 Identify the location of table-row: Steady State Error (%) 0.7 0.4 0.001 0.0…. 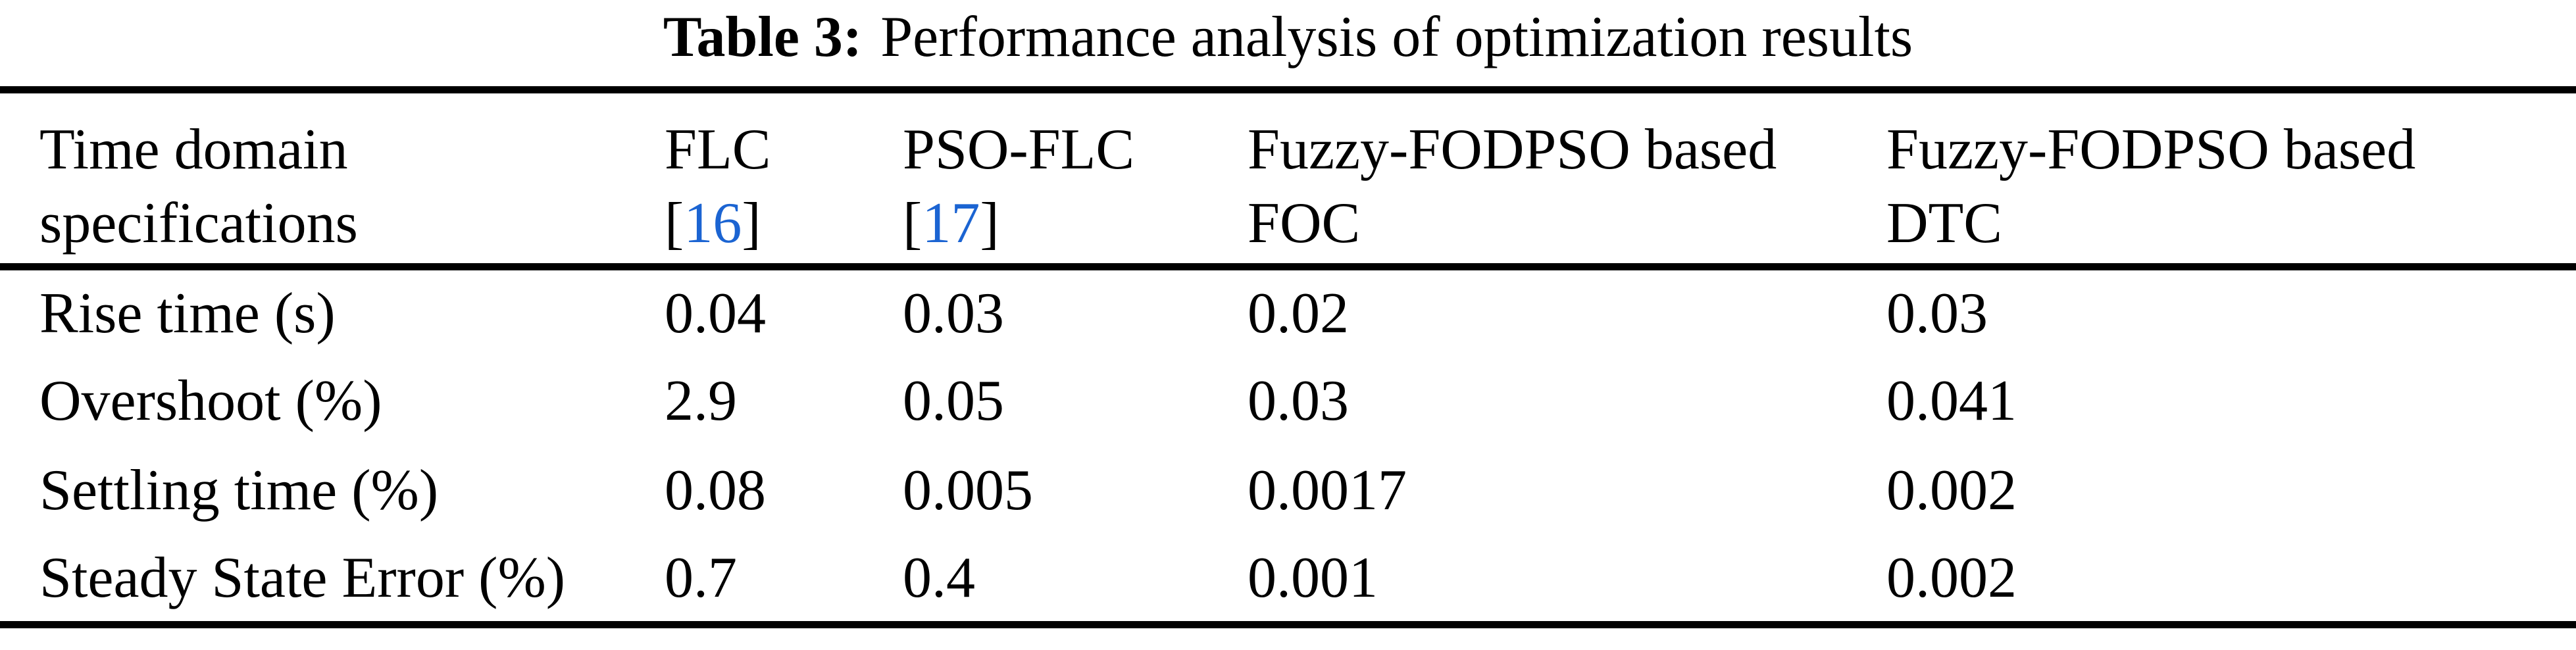
(1288, 580).